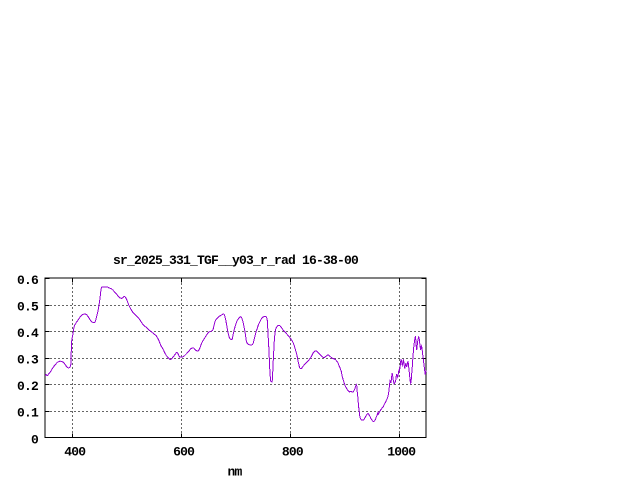 This screenshot has width=640, height=480. I want to click on svg-text: 0.5, so click(28, 306).